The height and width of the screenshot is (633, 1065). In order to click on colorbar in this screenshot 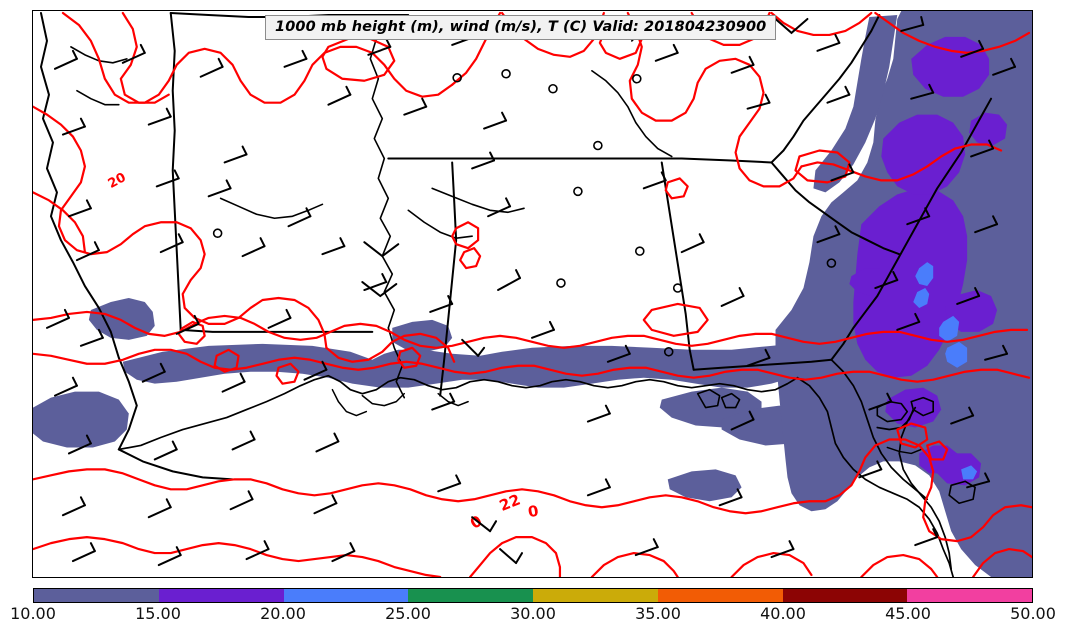, I will do `click(533, 595)`.